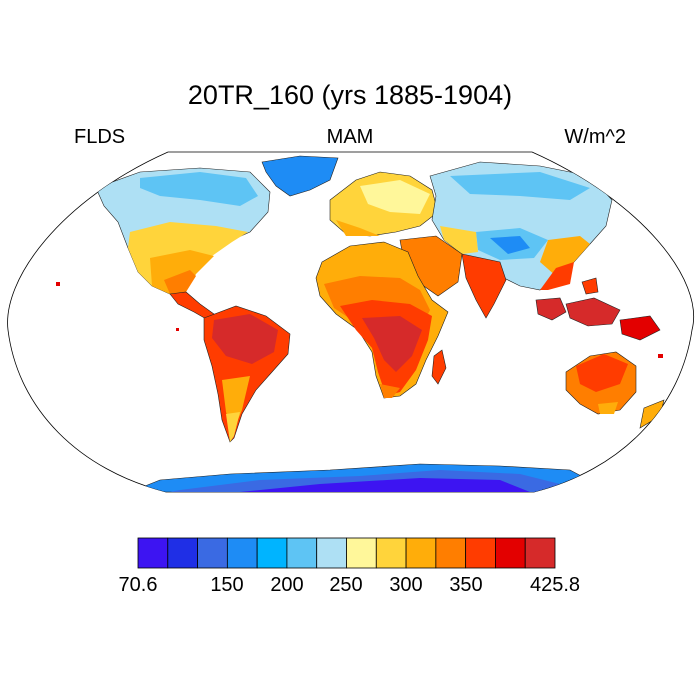  What do you see at coordinates (382, 320) in the screenshot?
I see `landmass-africa` at bounding box center [382, 320].